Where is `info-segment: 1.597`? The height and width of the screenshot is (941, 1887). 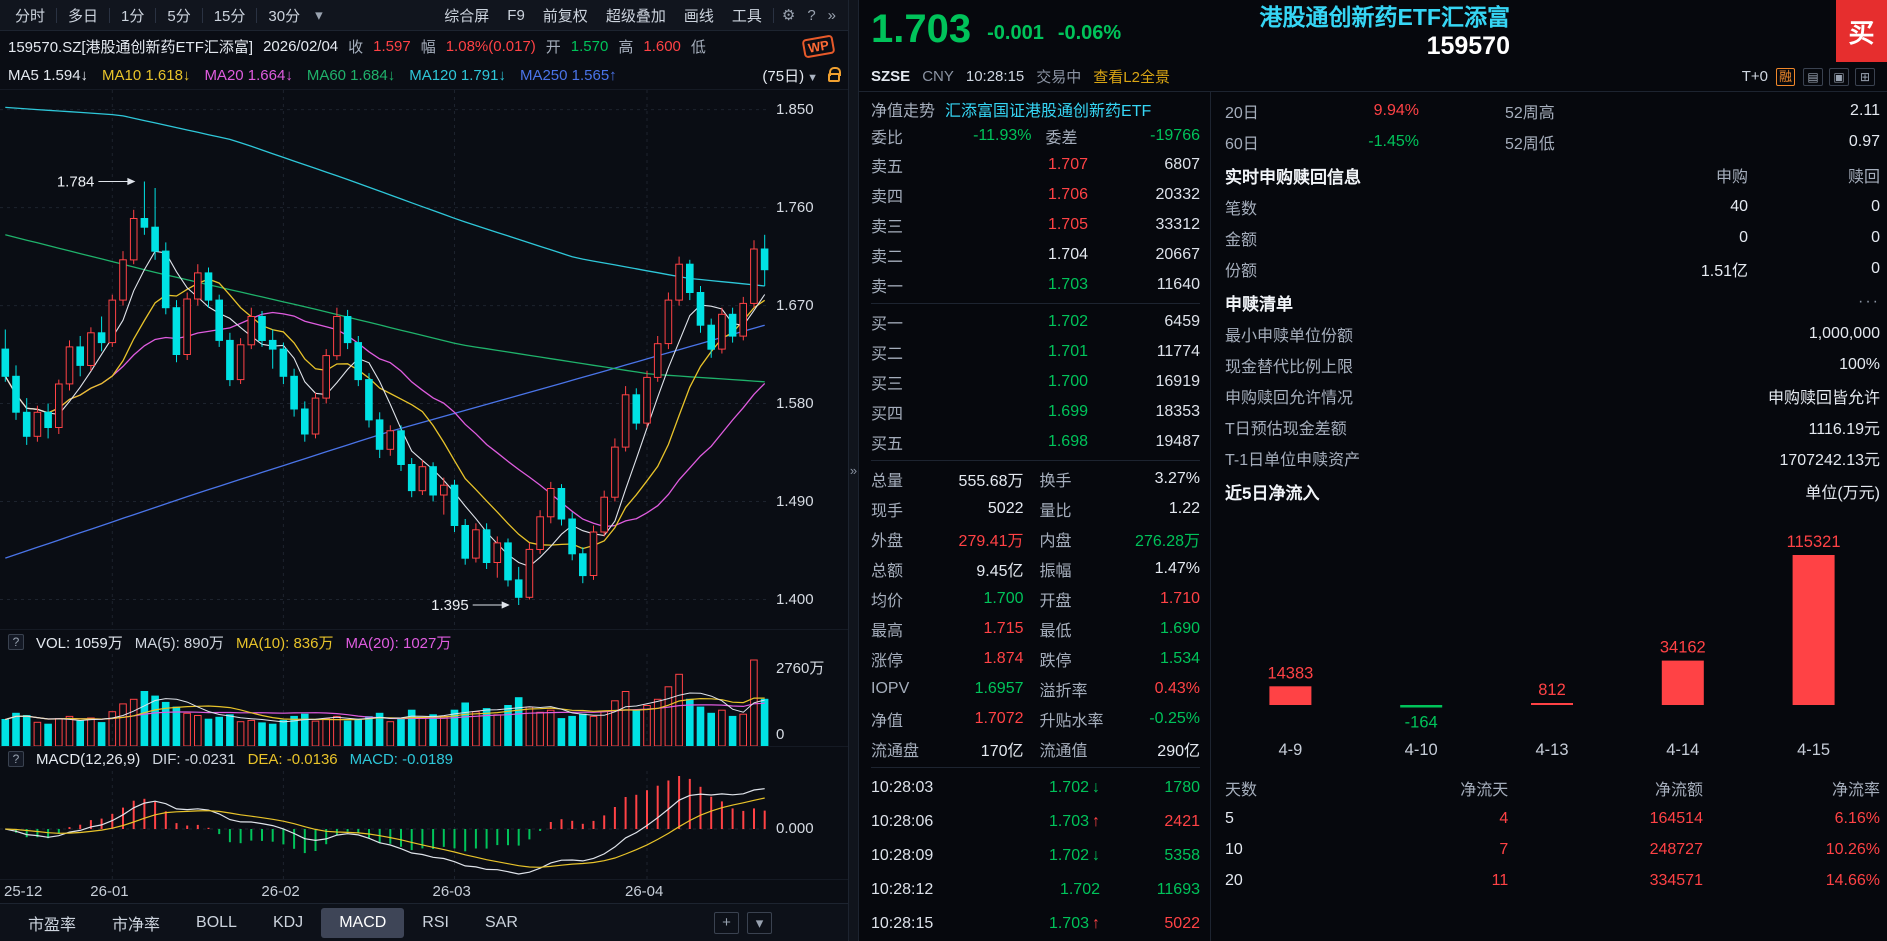 info-segment: 1.597 is located at coordinates (392, 46).